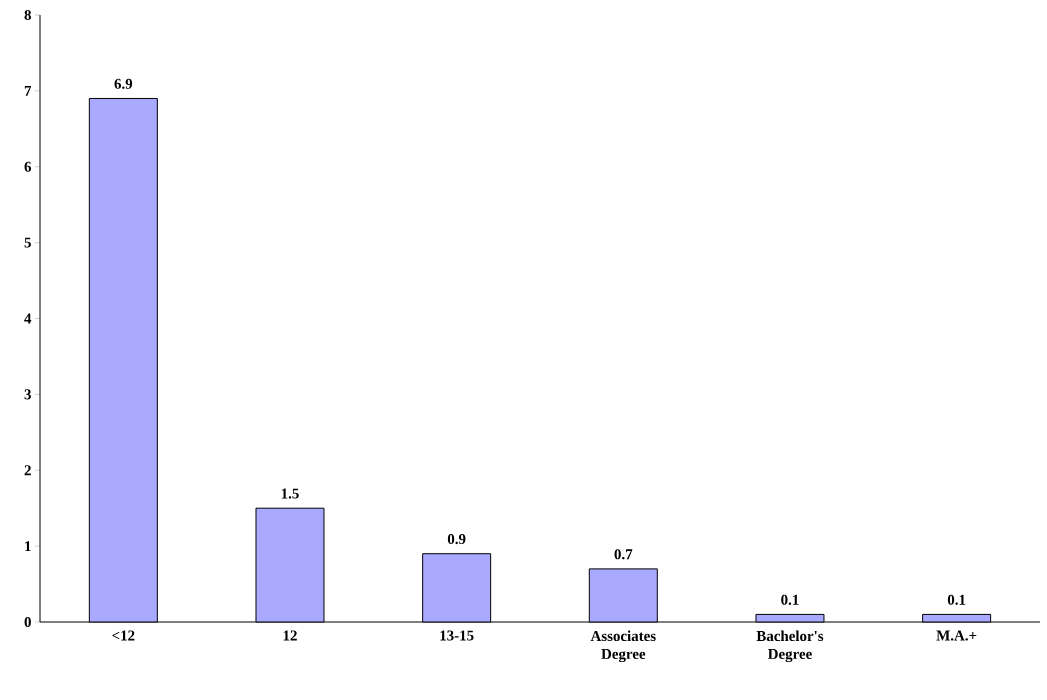 The width and height of the screenshot is (1047, 700). I want to click on data-label: 0.9, so click(456, 539).